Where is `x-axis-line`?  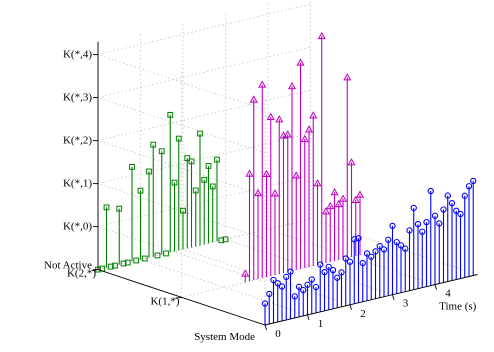 x-axis-line is located at coordinates (371, 300).